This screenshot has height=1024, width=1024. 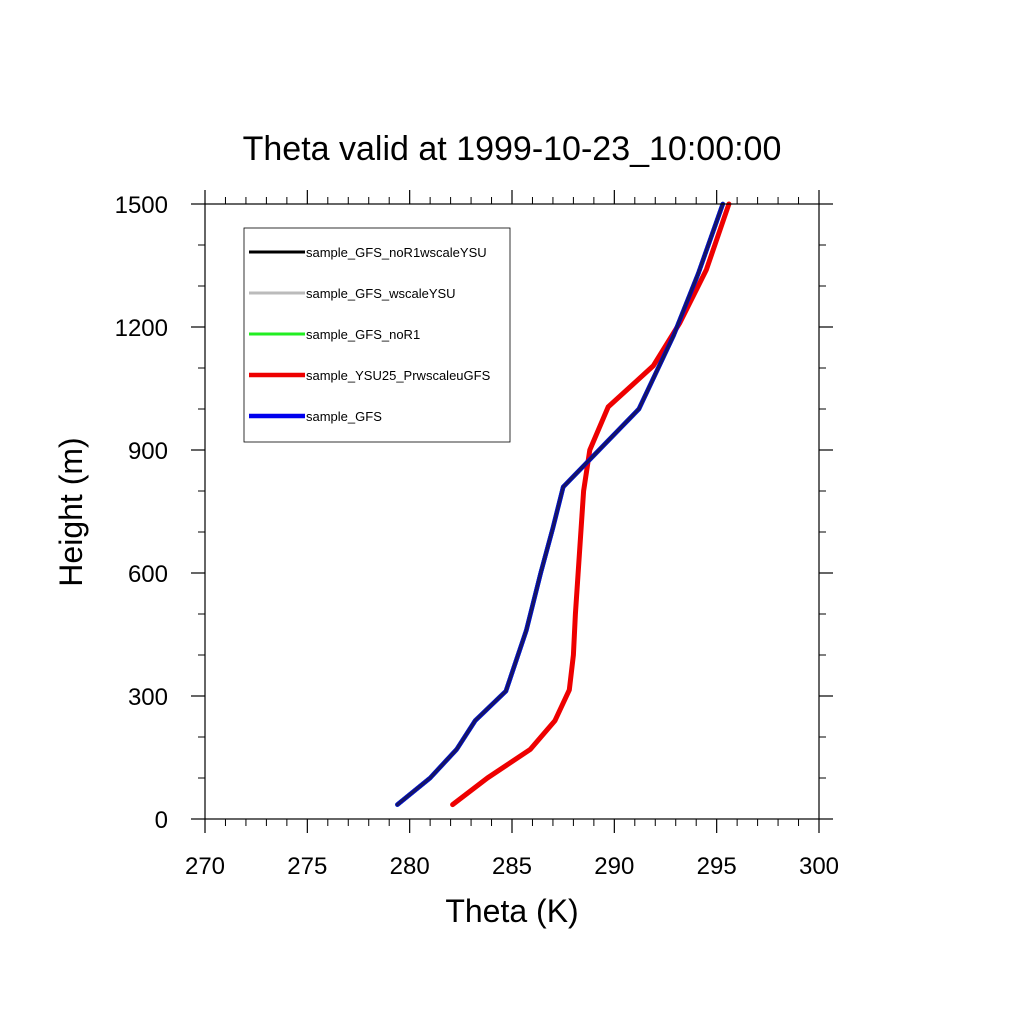 What do you see at coordinates (512, 149) in the screenshot?
I see `chart-title: Theta valid at 1999-10-23_10:00:00` at bounding box center [512, 149].